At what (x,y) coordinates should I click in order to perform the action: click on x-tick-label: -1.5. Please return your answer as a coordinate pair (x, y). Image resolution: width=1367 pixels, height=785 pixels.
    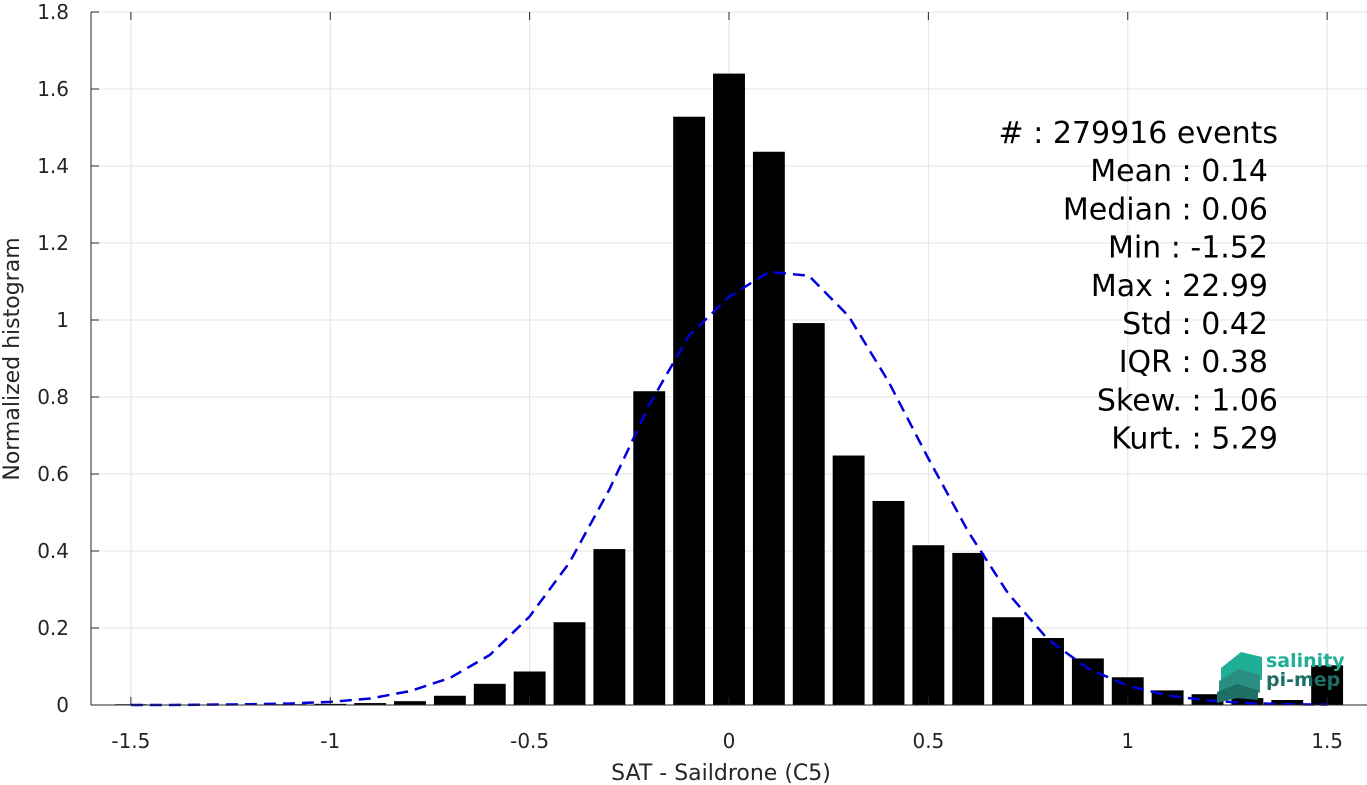
    Looking at the image, I should click on (130, 741).